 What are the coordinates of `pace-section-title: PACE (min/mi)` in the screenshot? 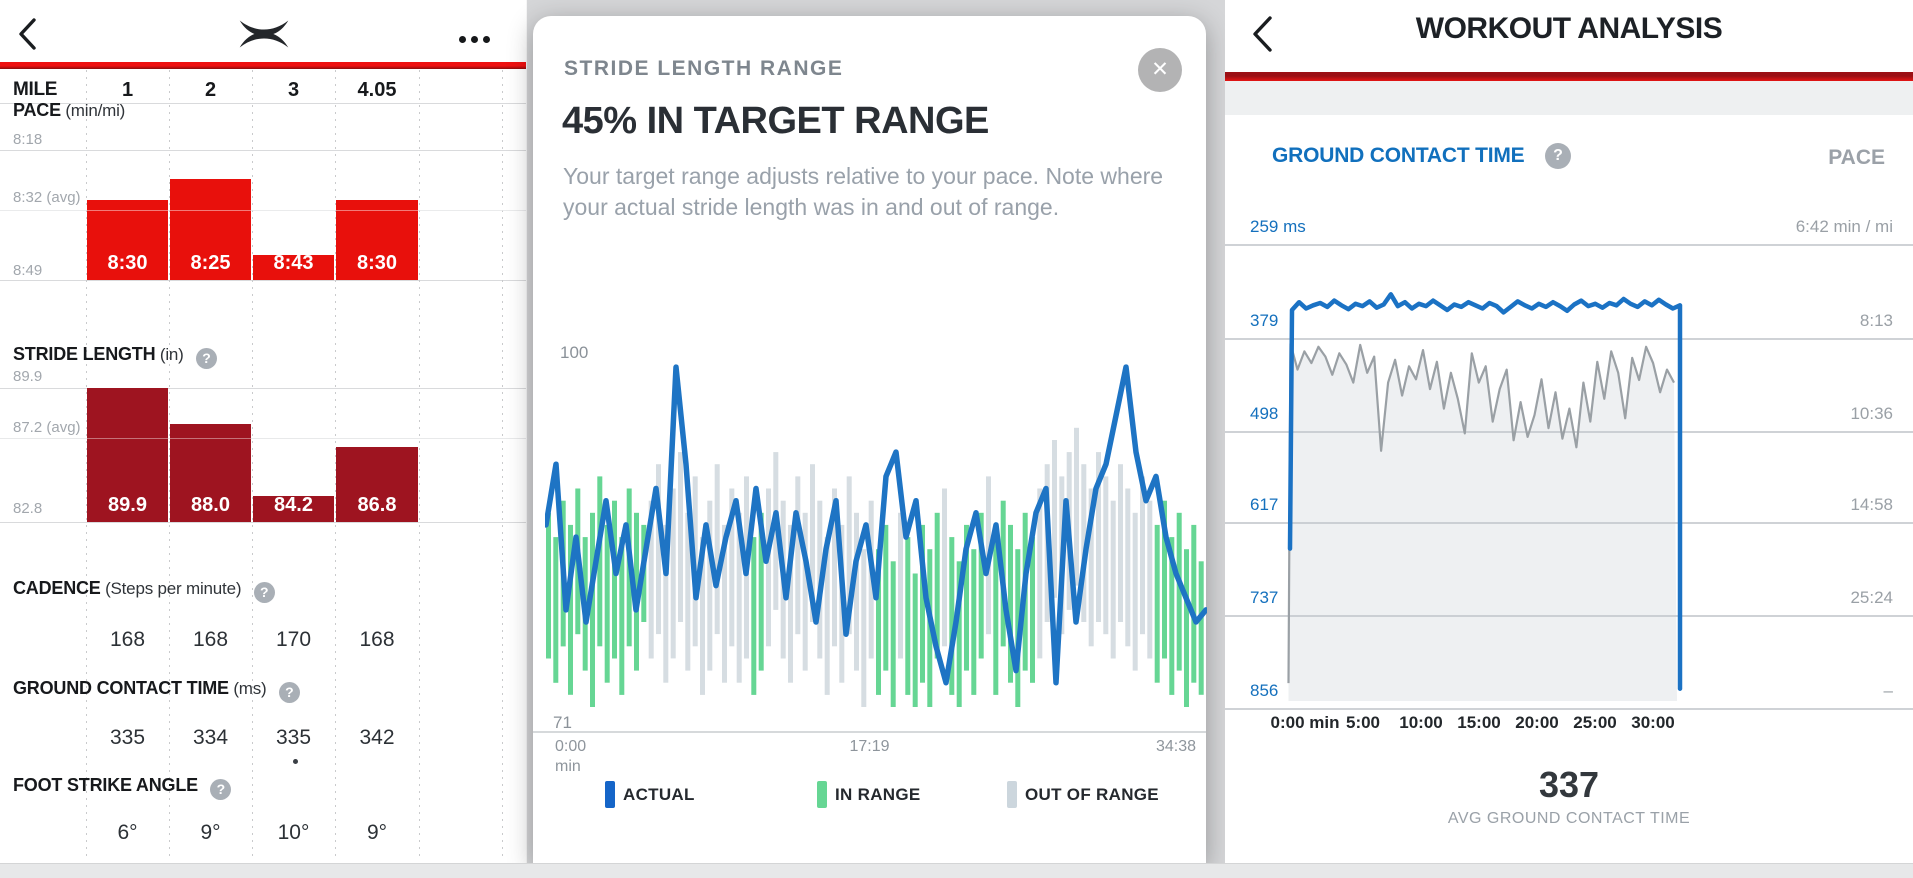 It's located at (69, 110).